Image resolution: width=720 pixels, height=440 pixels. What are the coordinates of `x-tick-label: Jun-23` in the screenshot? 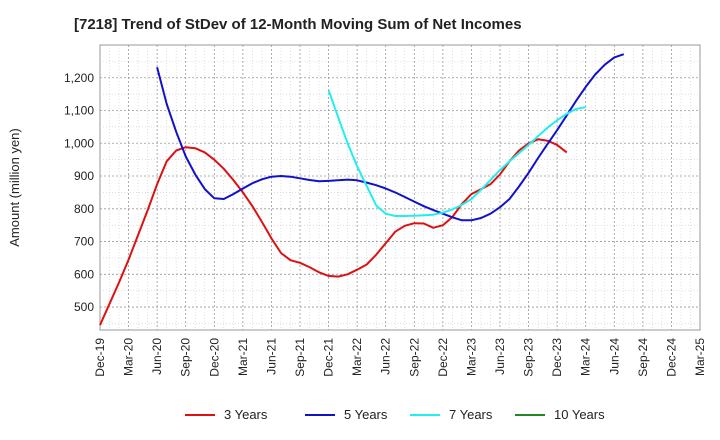 It's located at (500, 356).